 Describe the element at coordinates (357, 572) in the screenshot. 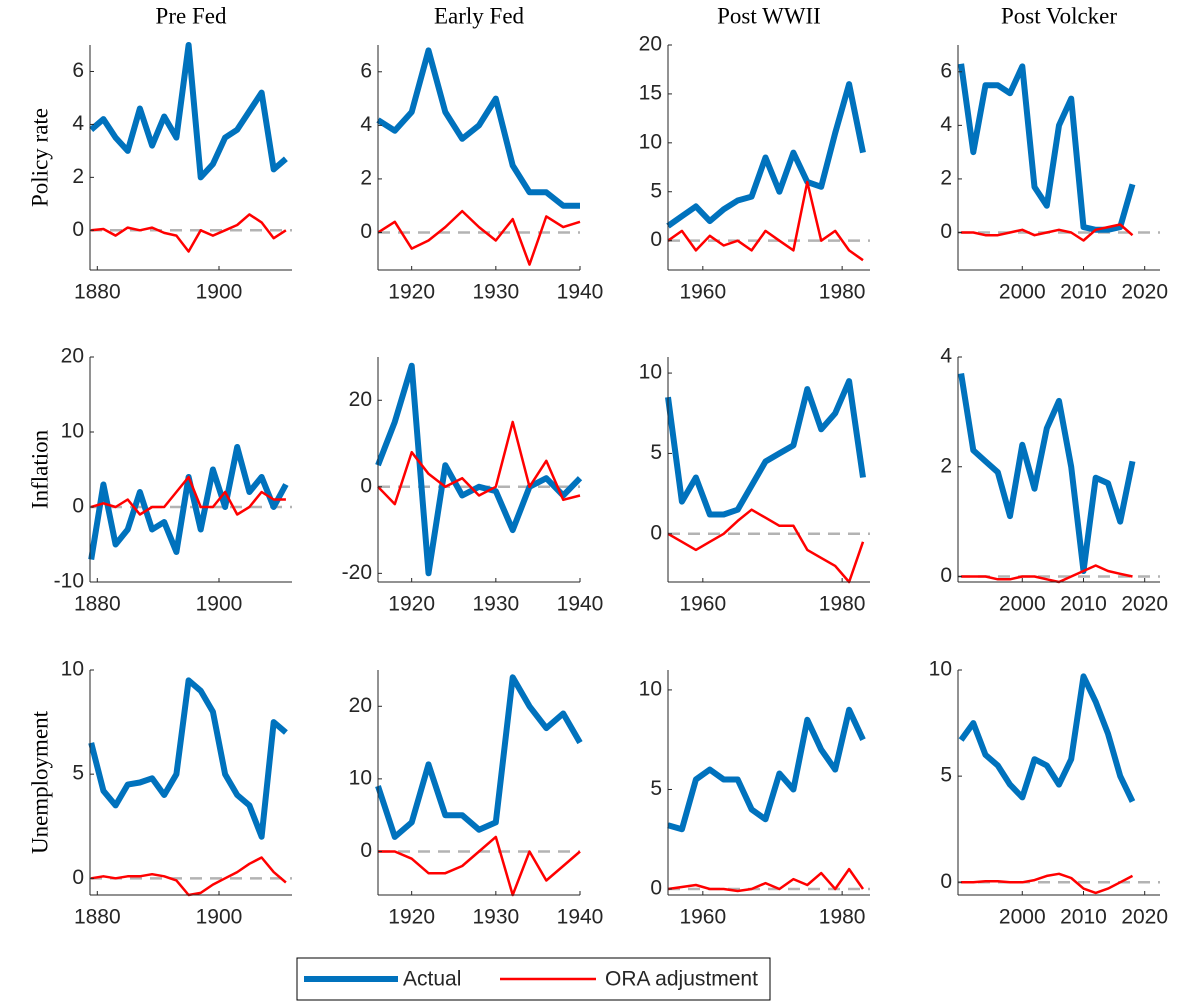

I see `y-tick-label: -20` at that location.